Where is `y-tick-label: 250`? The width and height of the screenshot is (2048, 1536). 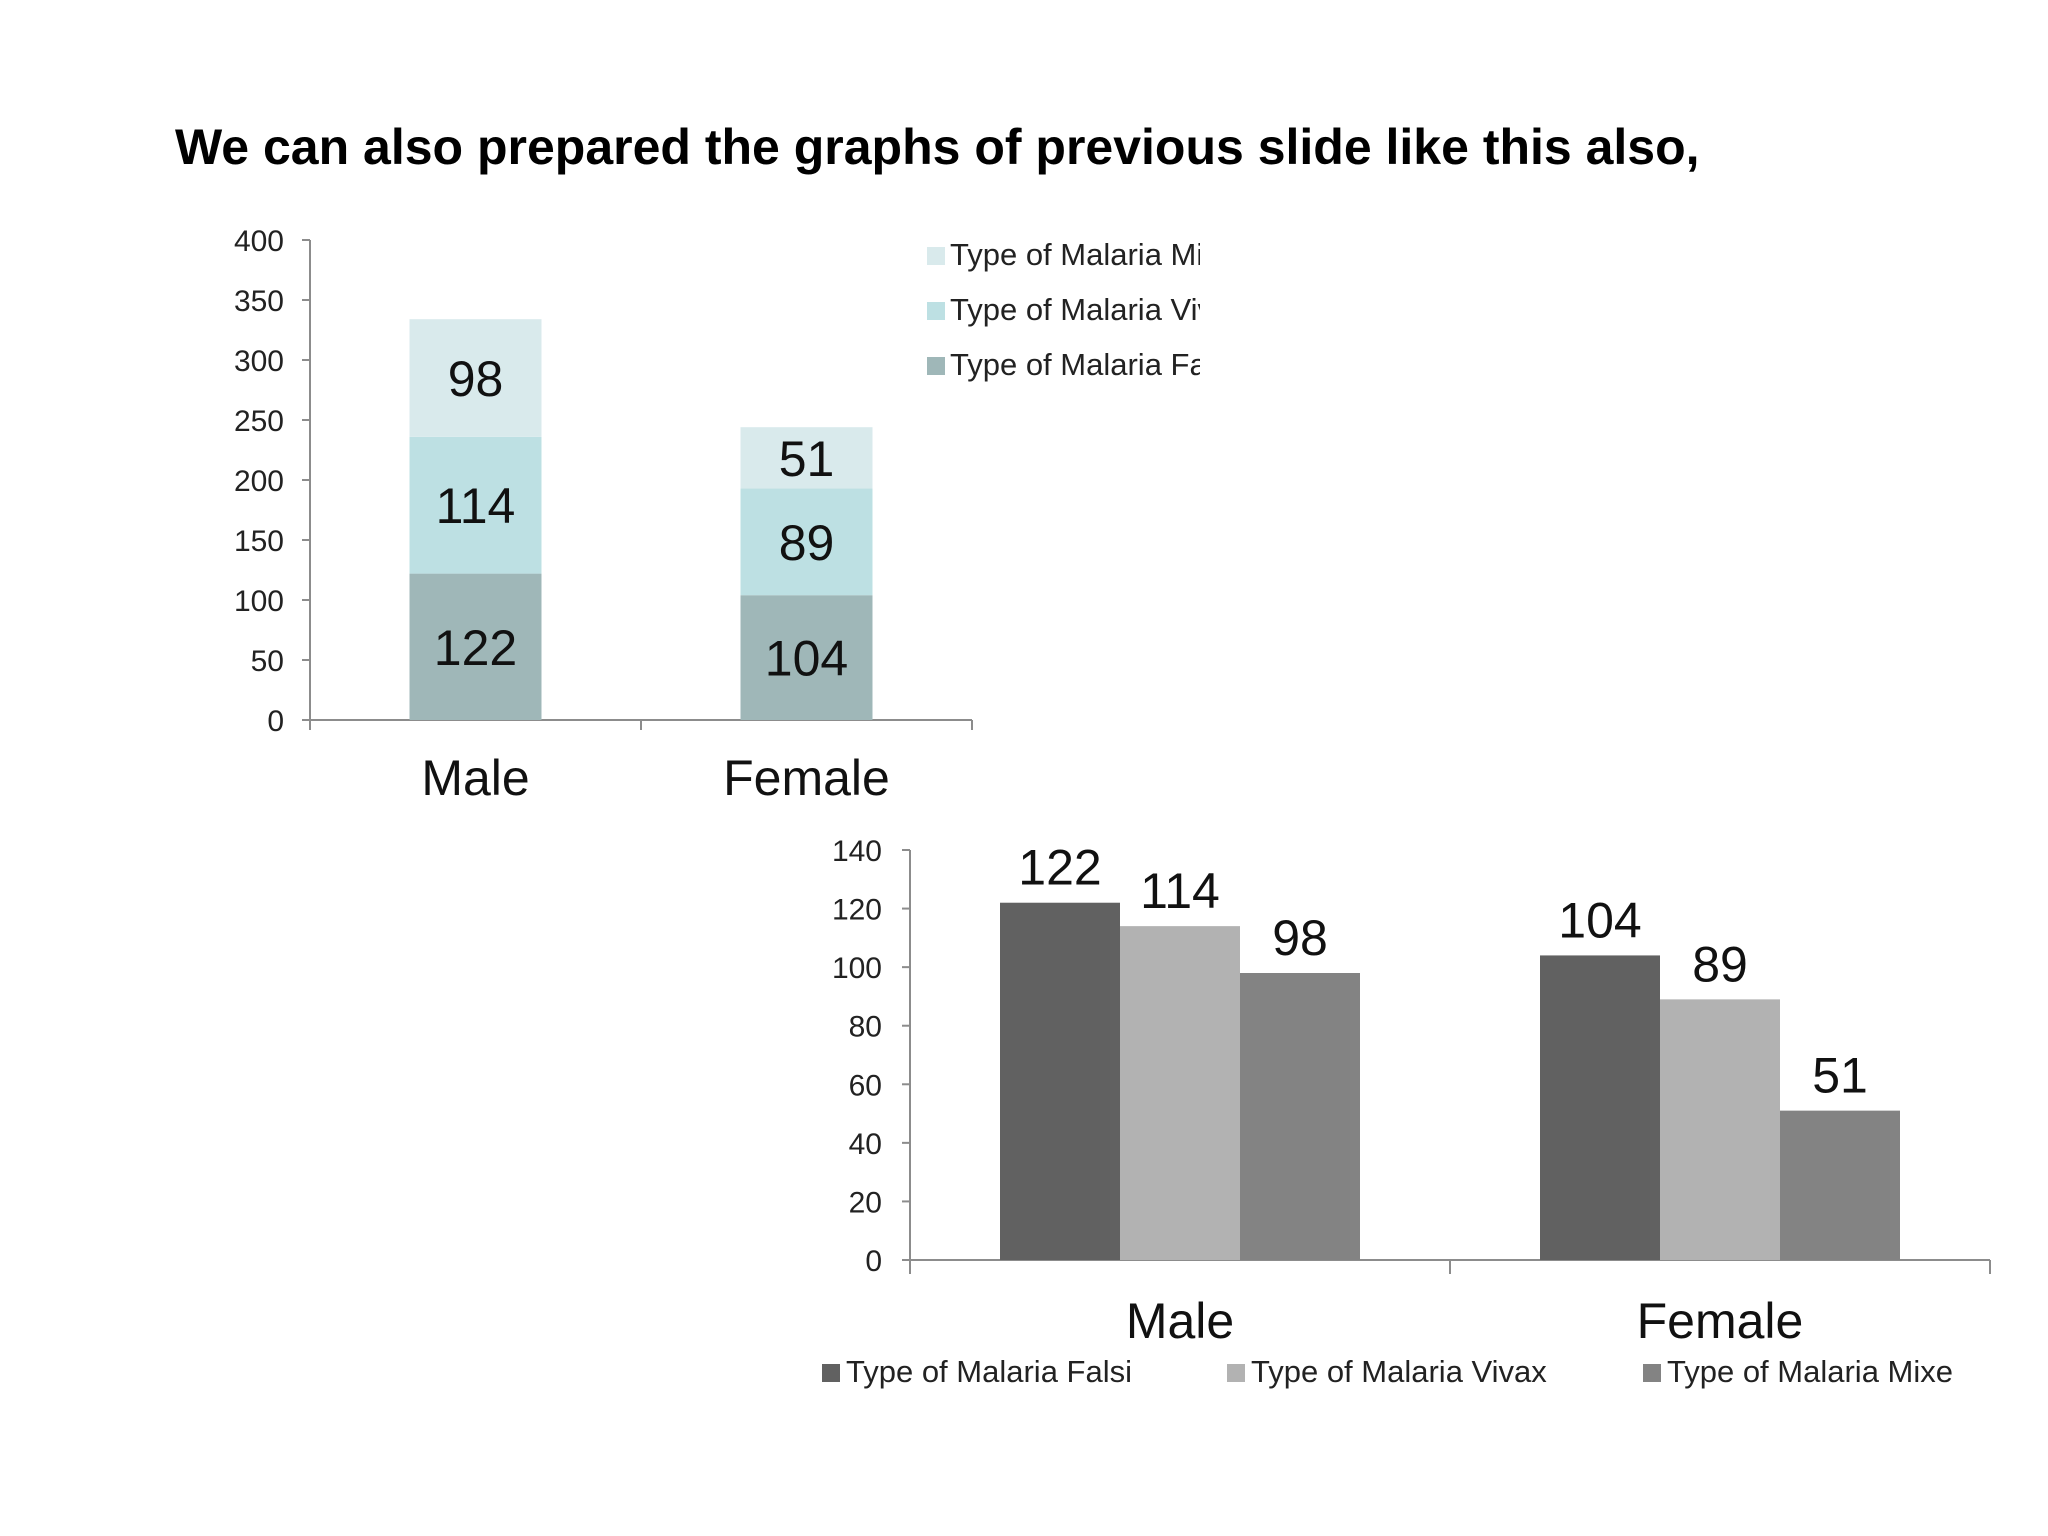 y-tick-label: 250 is located at coordinates (259, 421).